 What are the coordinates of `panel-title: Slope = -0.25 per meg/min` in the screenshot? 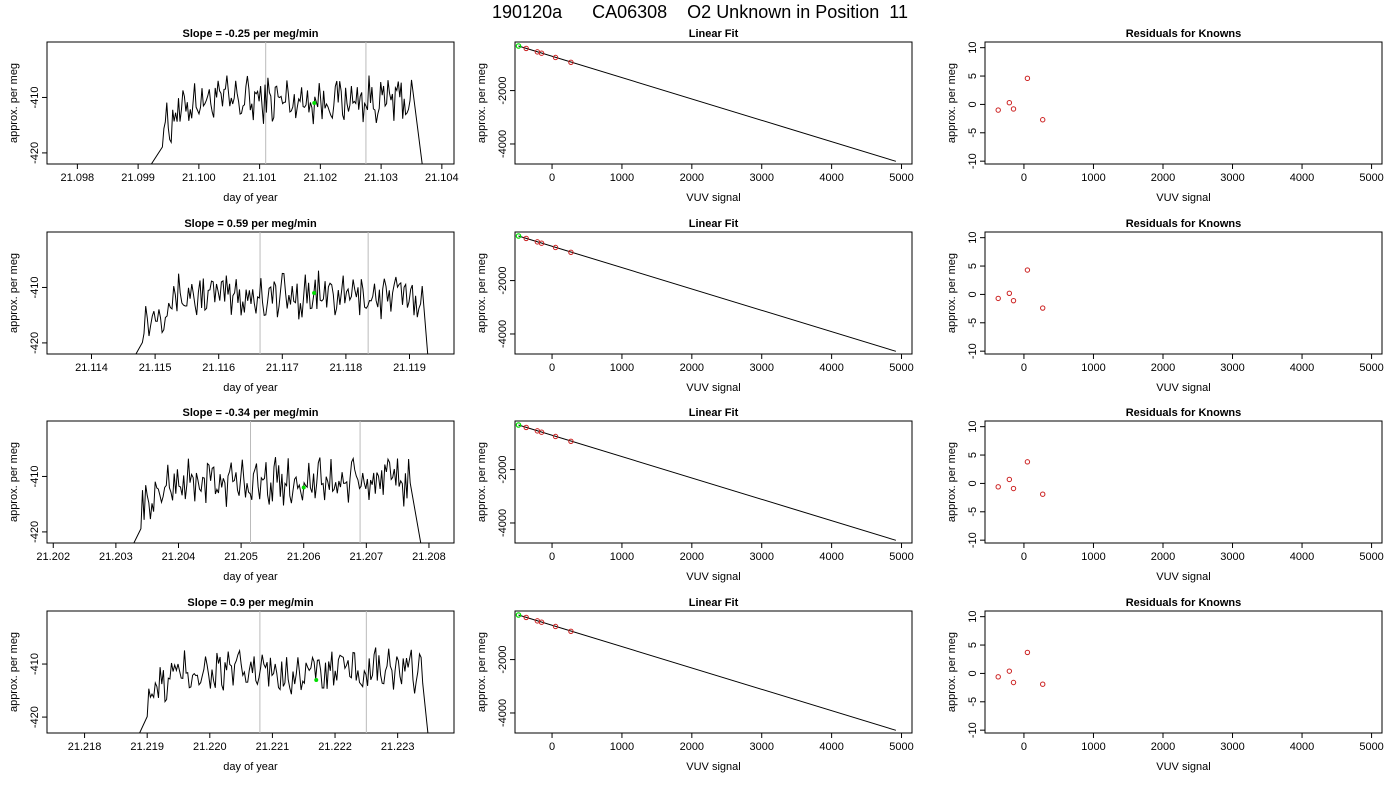 It's located at (250, 34).